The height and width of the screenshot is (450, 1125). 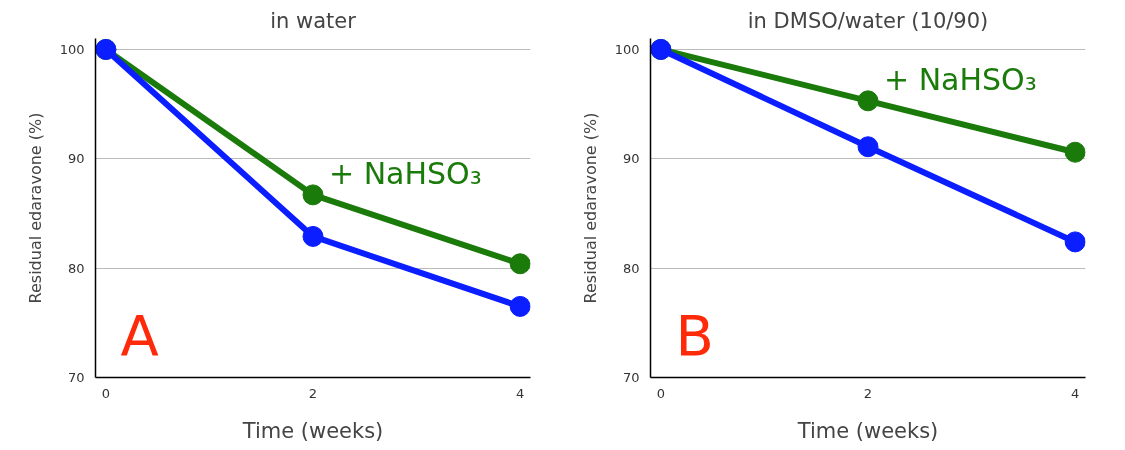 I want to click on chart-title: in water, so click(x=313, y=20).